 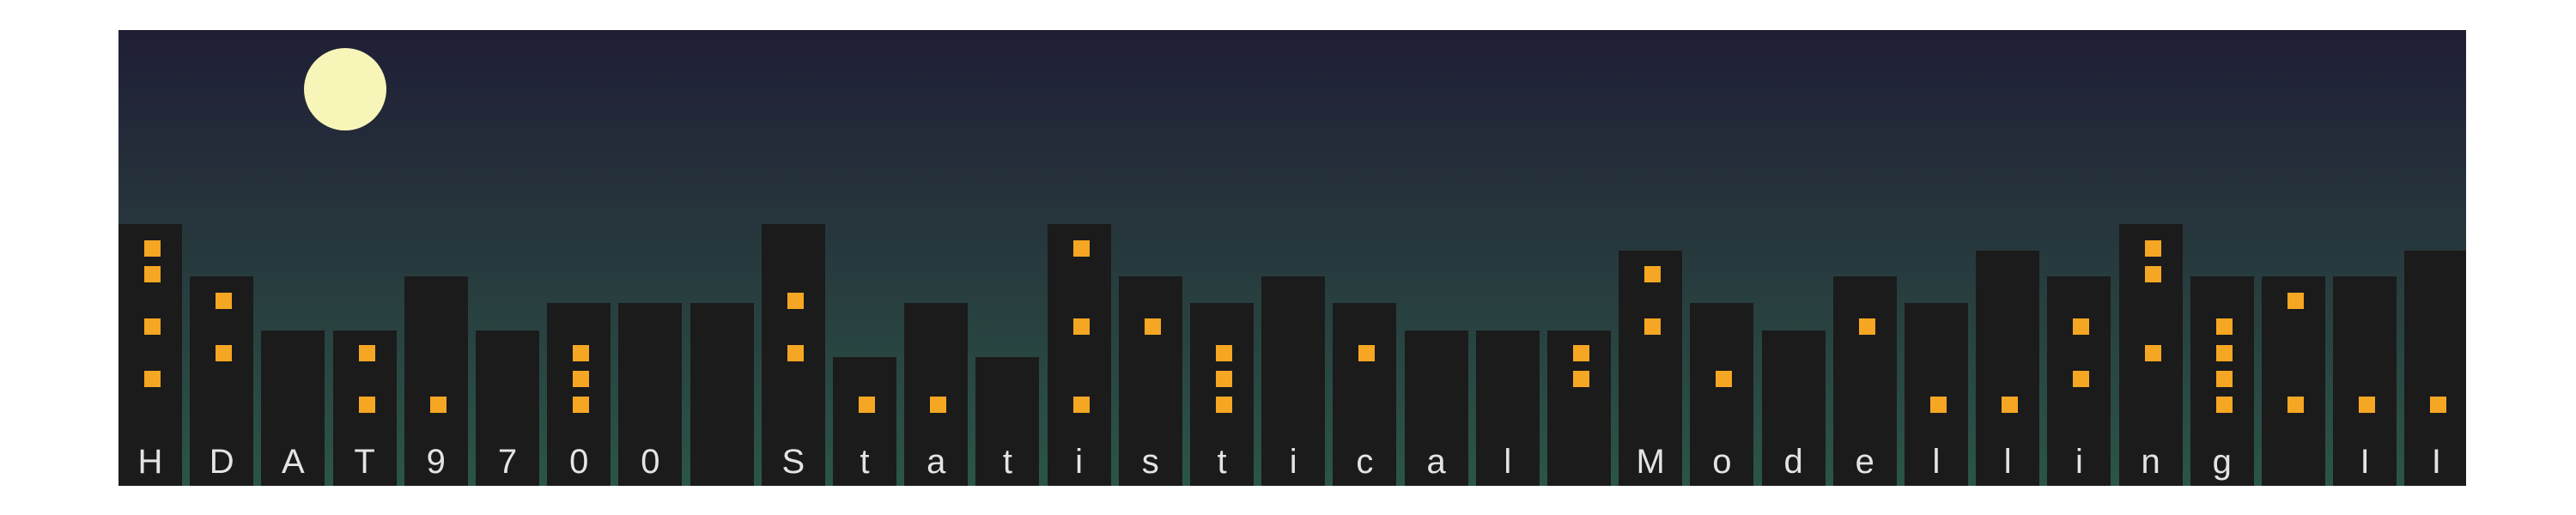 I want to click on building: d, so click(x=1793, y=408).